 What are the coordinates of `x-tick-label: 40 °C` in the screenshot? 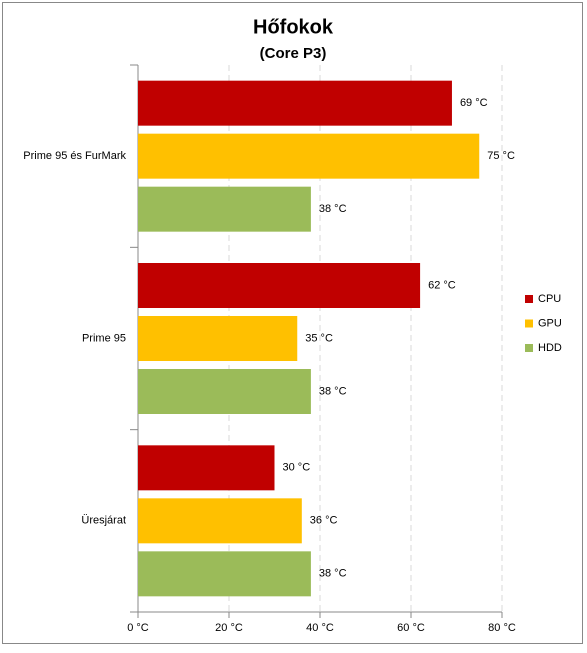 It's located at (320, 628).